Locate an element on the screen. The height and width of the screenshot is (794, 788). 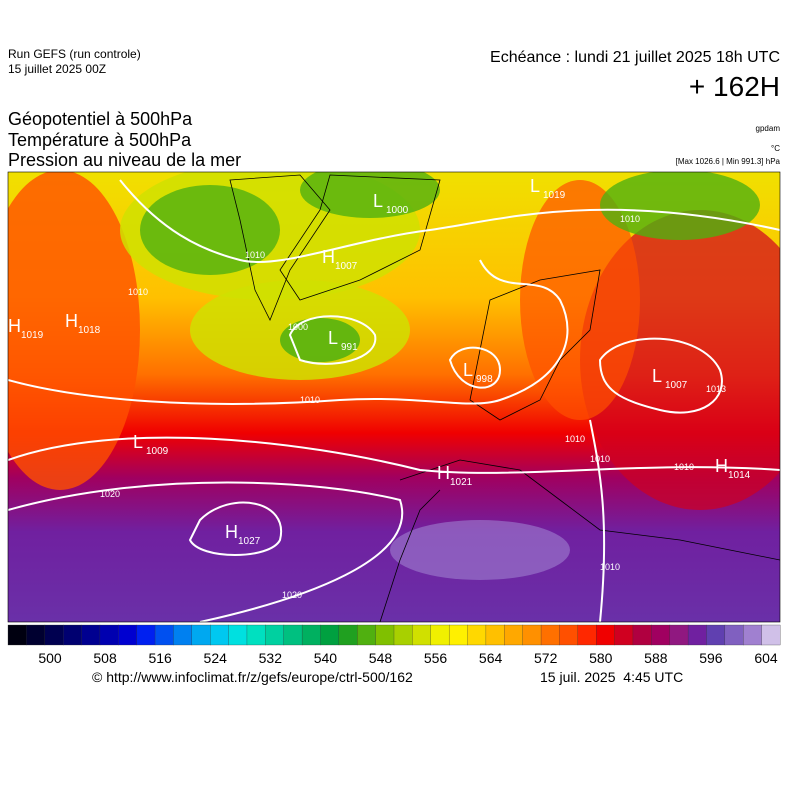
center-value: 1018 is located at coordinates (89, 330).